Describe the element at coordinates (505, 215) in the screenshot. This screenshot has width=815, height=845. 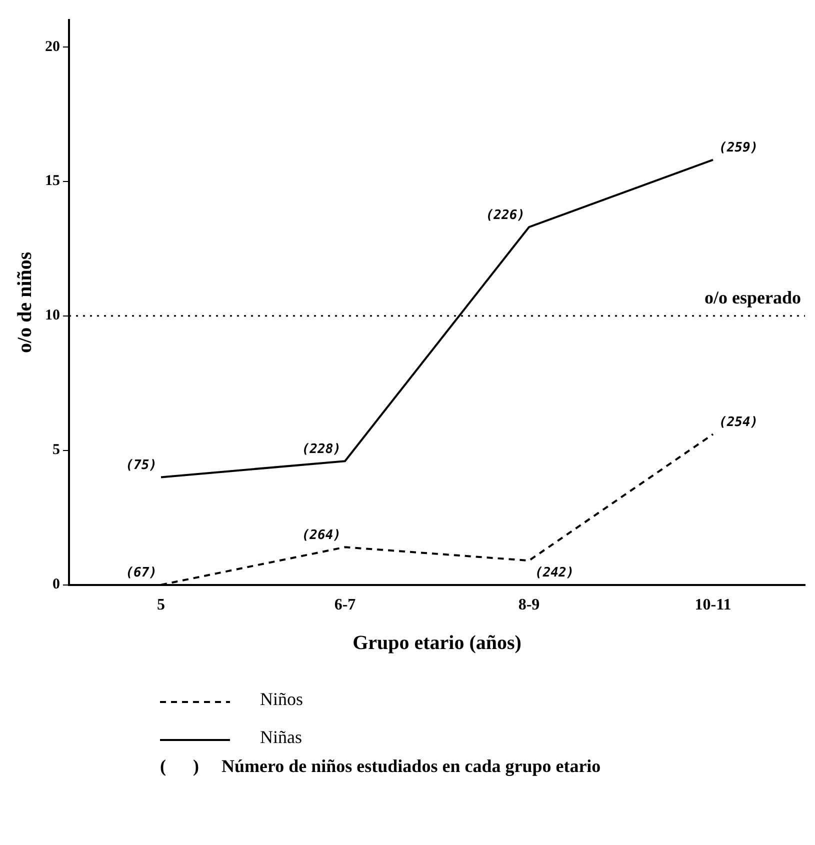
I see `annotation: (226)` at that location.